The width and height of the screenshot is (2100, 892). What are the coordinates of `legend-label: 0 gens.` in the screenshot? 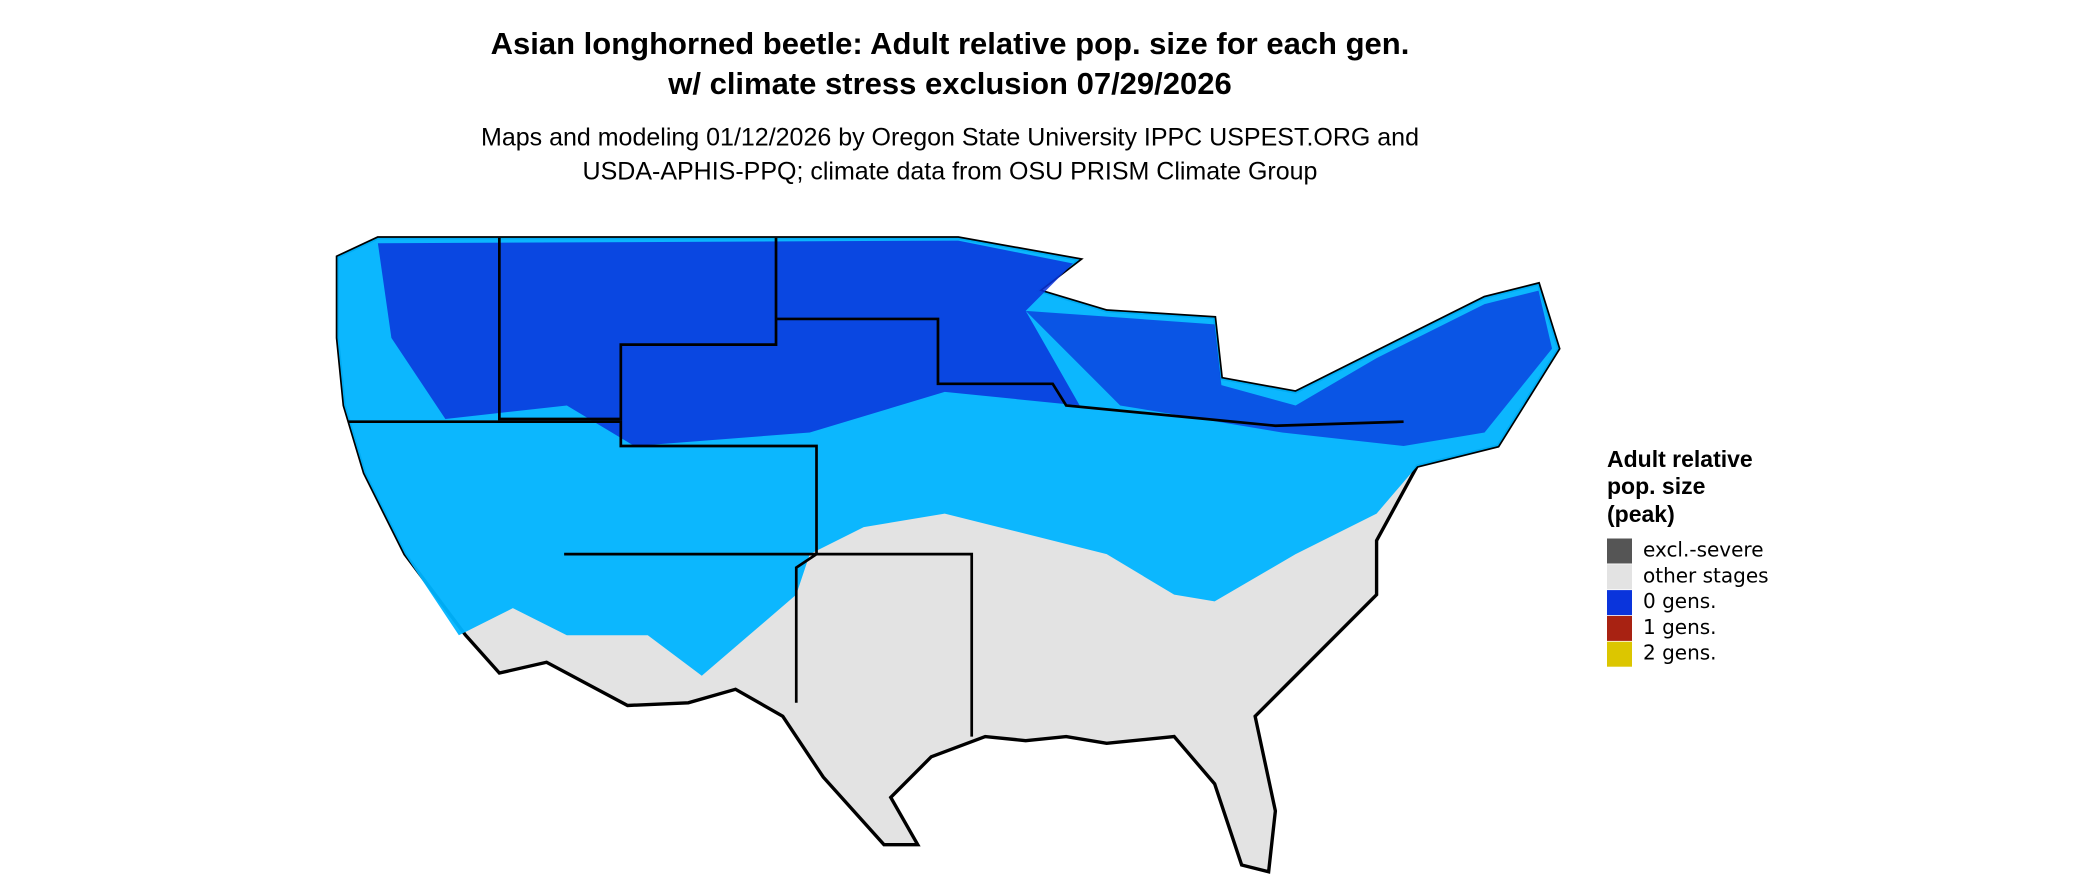 It's located at (1680, 601).